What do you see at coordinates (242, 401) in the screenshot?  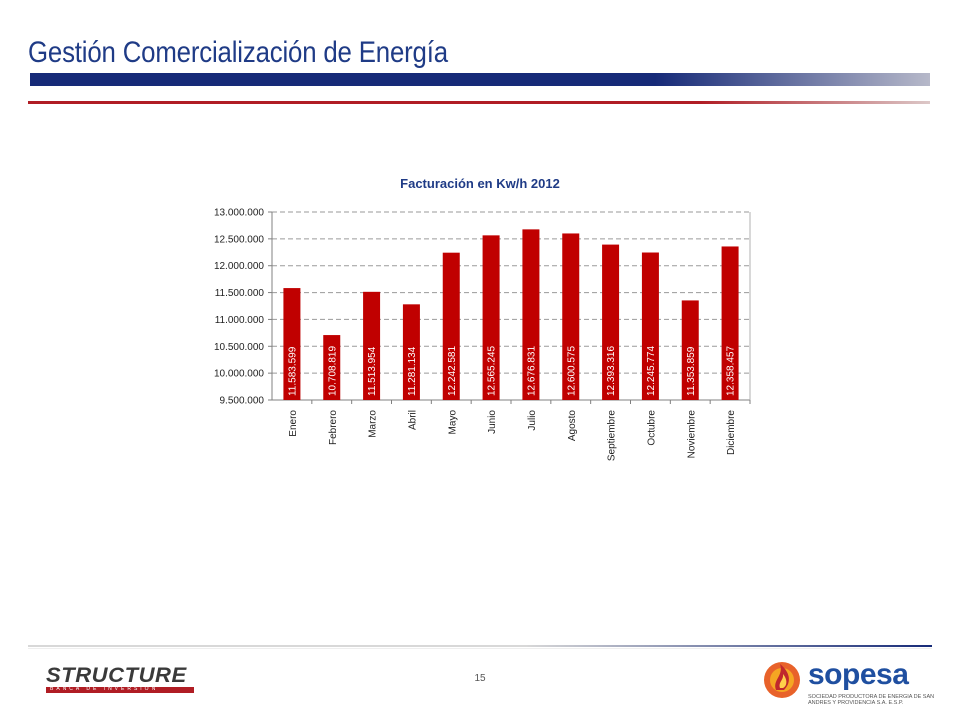 I see `y-tick-label: 9.500.000` at bounding box center [242, 401].